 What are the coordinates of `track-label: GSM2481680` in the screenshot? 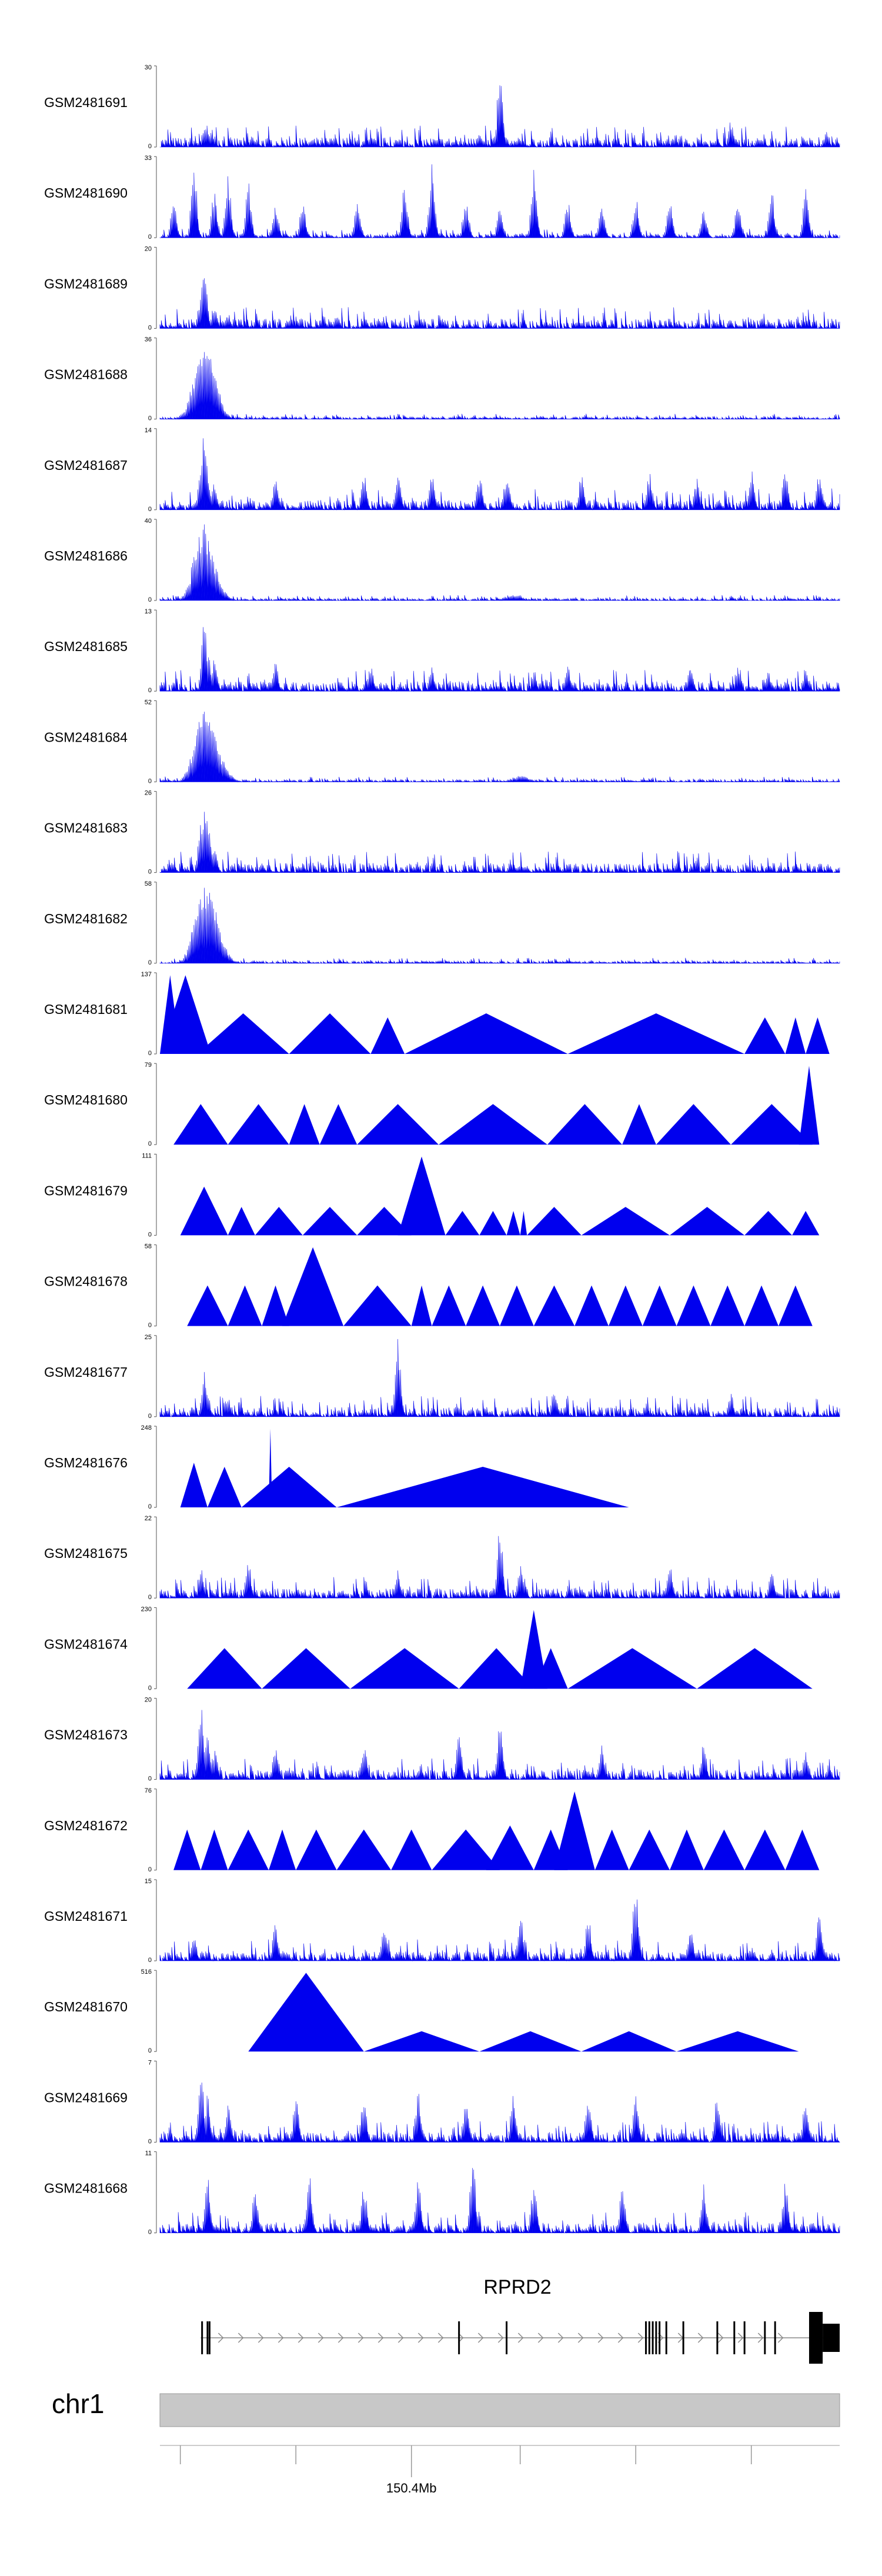 It's located at (86, 1099).